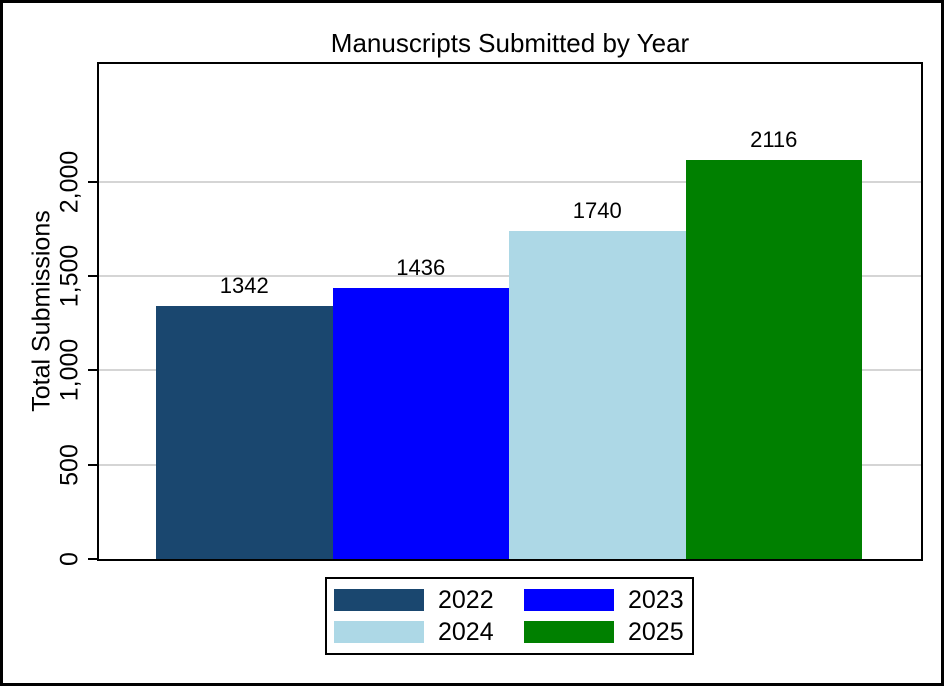 The image size is (944, 686). Describe the element at coordinates (244, 285) in the screenshot. I see `bar-value-label-2022: 1342` at that location.